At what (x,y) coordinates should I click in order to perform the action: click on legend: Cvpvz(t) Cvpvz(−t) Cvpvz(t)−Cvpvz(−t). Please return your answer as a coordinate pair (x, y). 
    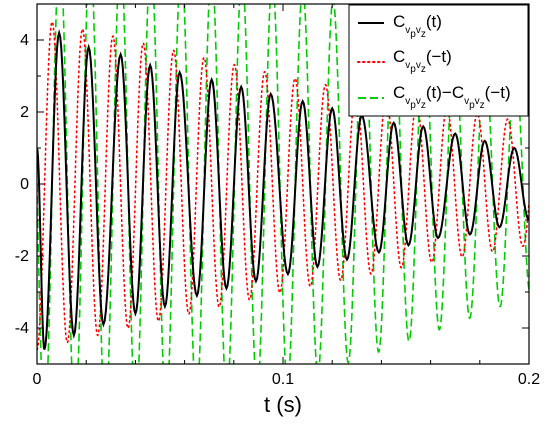
    Looking at the image, I should click on (438, 60).